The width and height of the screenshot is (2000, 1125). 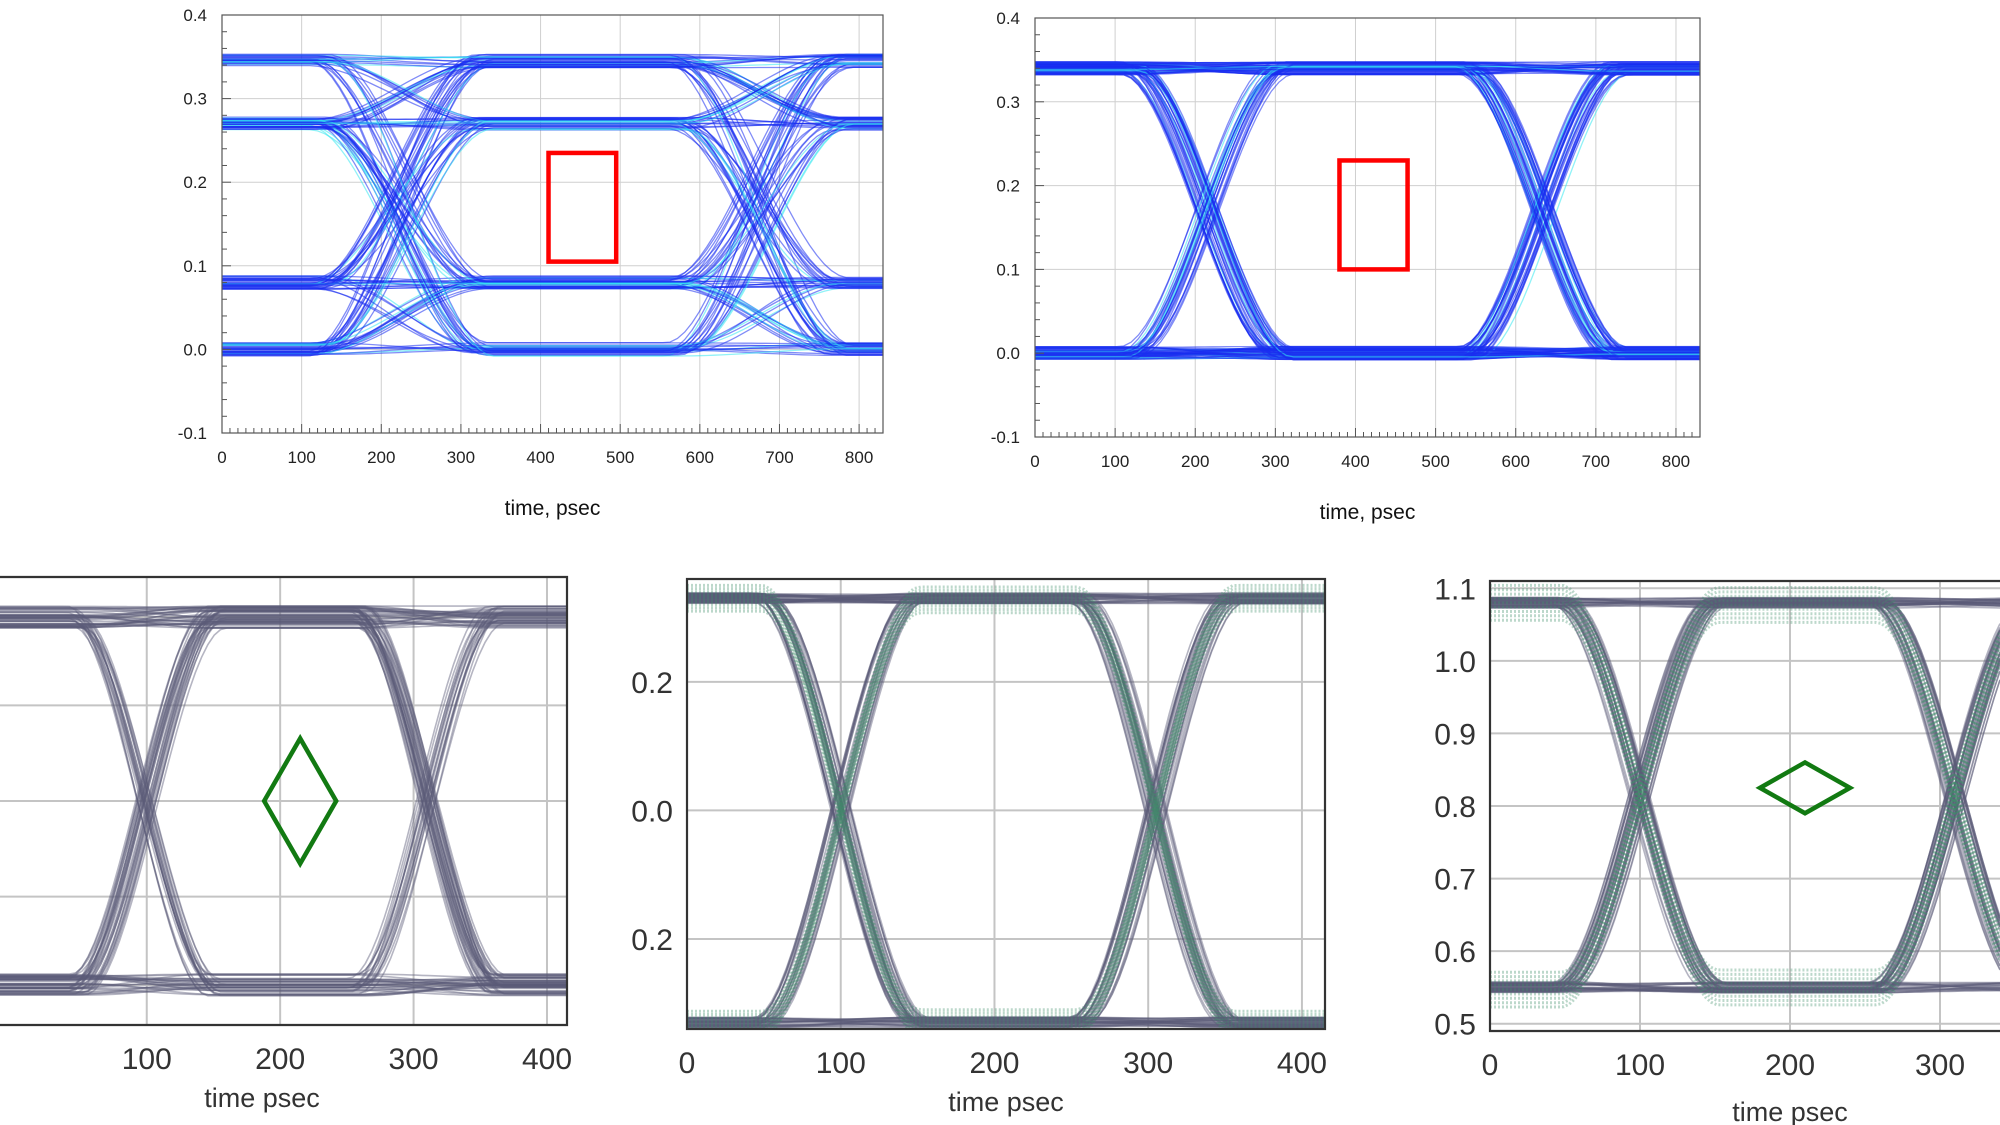 What do you see at coordinates (1455, 662) in the screenshot?
I see `y-tick-label: 1.0` at bounding box center [1455, 662].